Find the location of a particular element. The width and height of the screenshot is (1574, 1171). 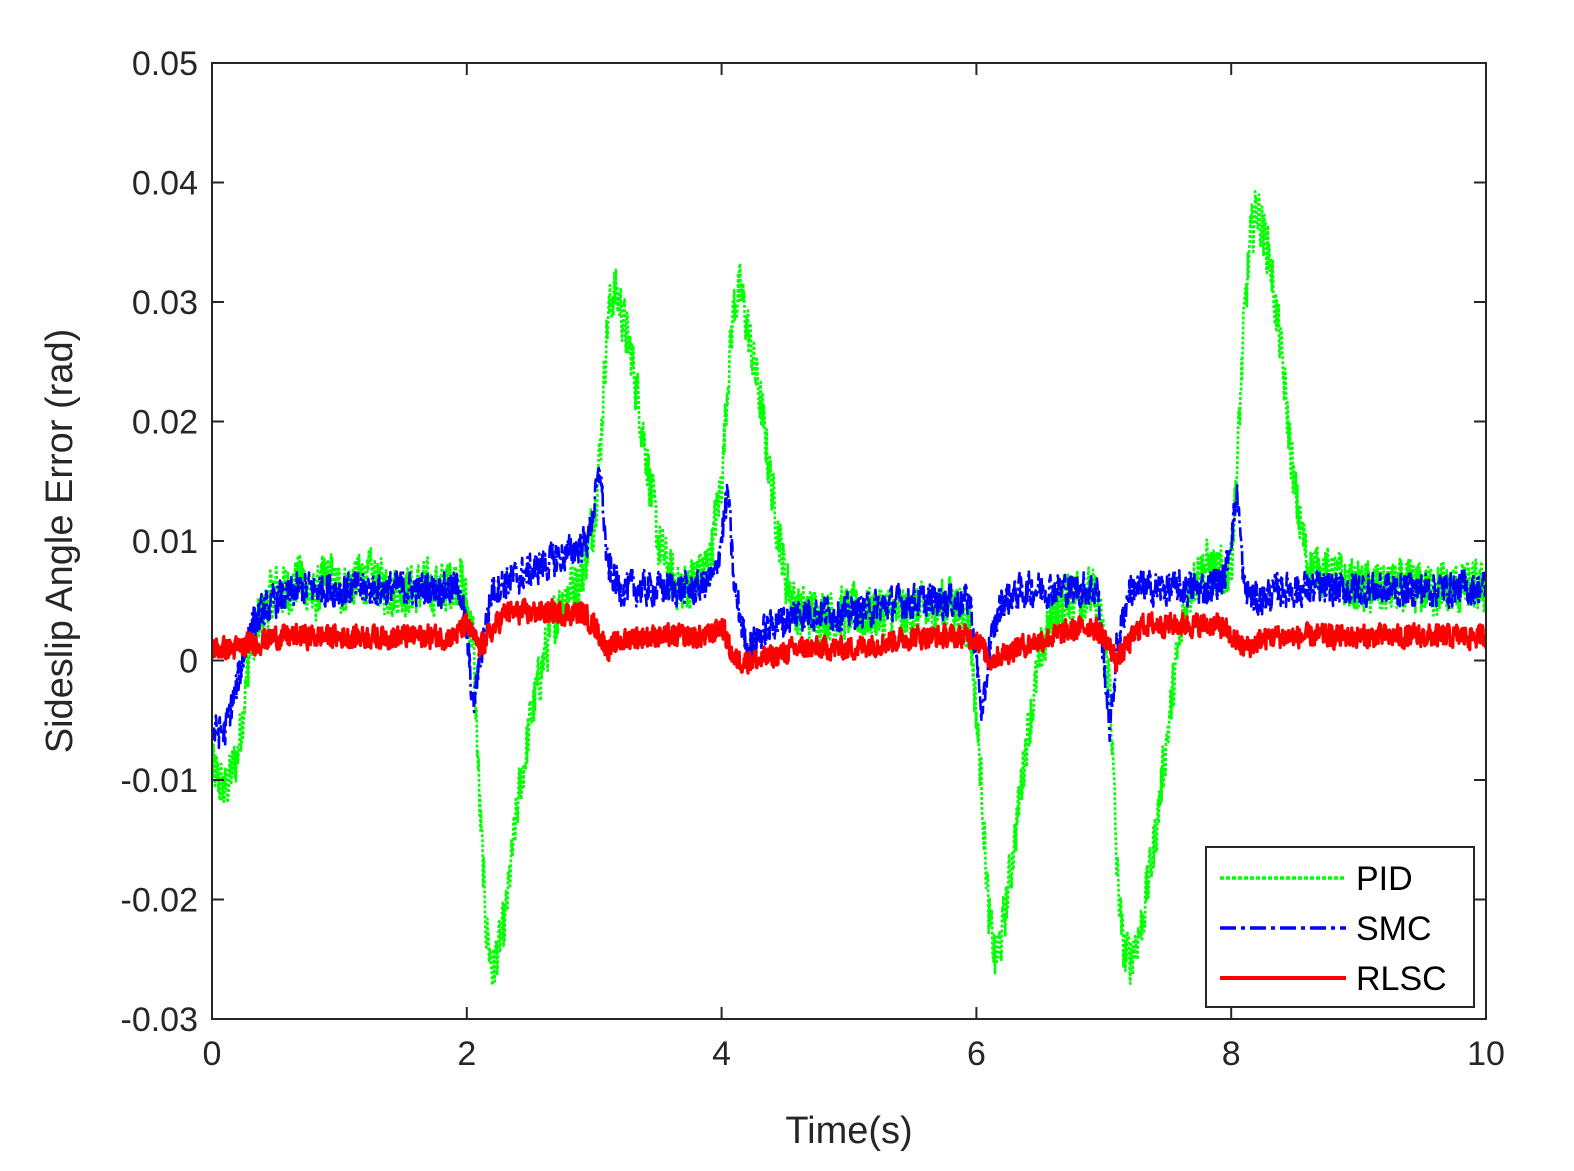

y-tick-label: 0 is located at coordinates (188, 662).